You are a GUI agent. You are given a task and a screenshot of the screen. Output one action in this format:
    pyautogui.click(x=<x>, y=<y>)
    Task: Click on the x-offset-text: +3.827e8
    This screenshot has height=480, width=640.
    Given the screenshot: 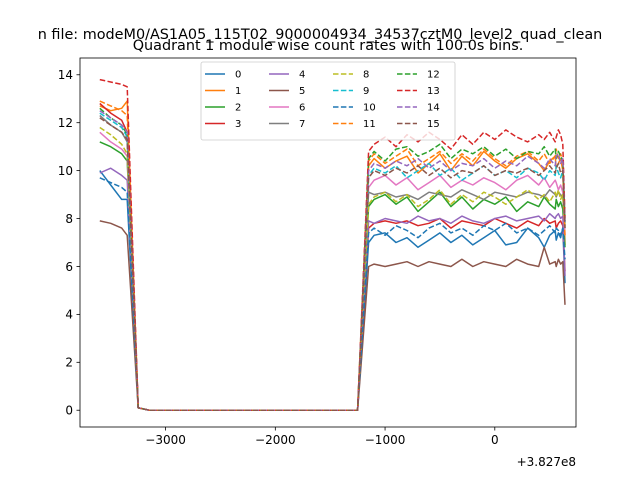 What is the action you would take?
    pyautogui.click(x=546, y=462)
    